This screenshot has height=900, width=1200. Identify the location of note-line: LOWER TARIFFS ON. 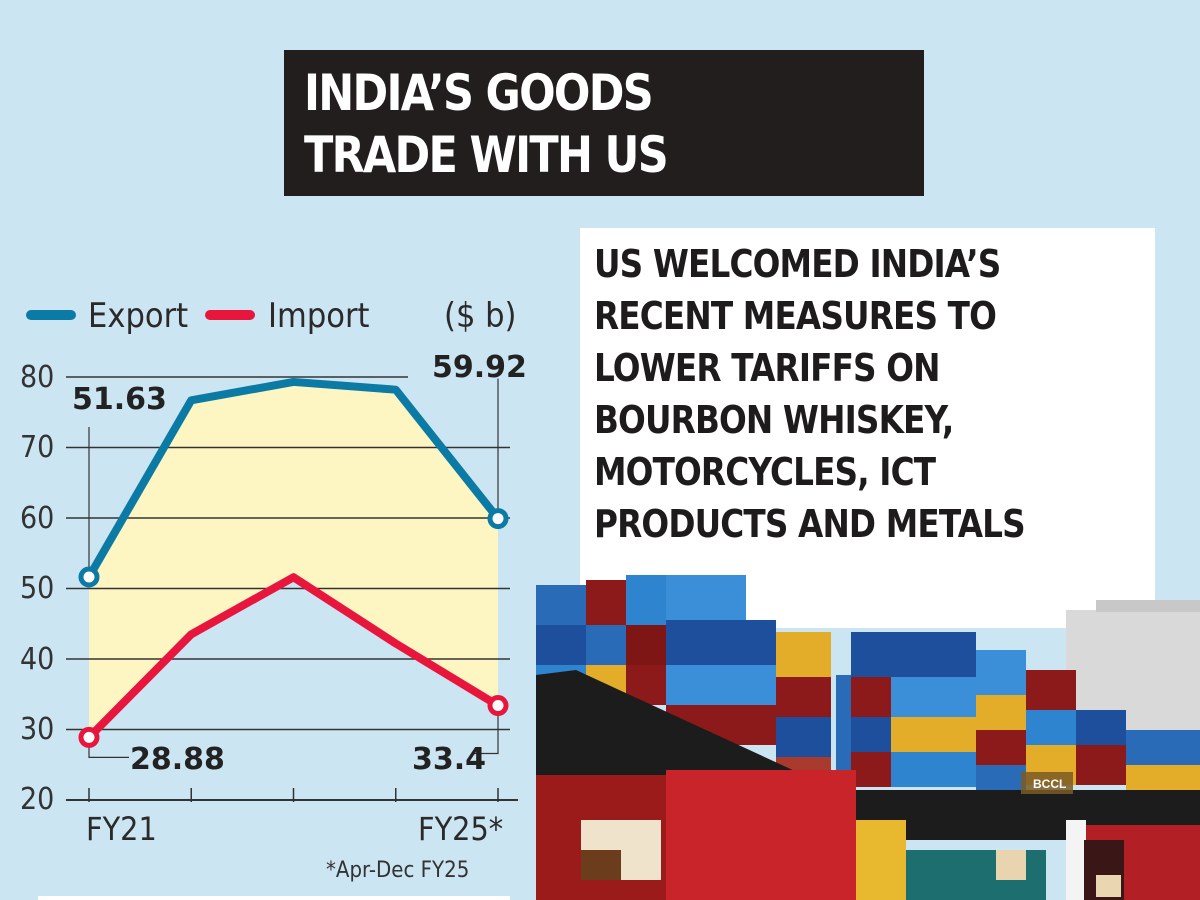
(767, 368).